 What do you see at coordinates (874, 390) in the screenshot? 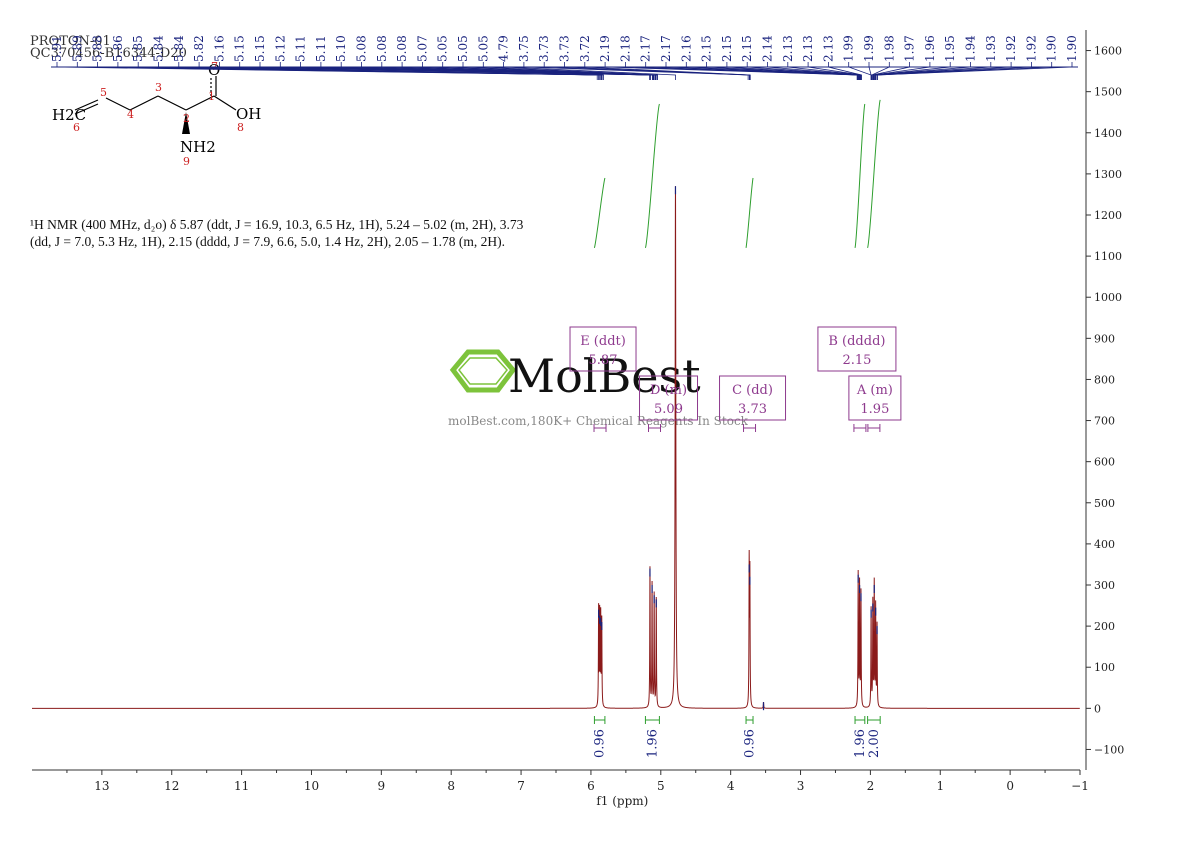
I see `multiplet-label: A (m)` at bounding box center [874, 390].